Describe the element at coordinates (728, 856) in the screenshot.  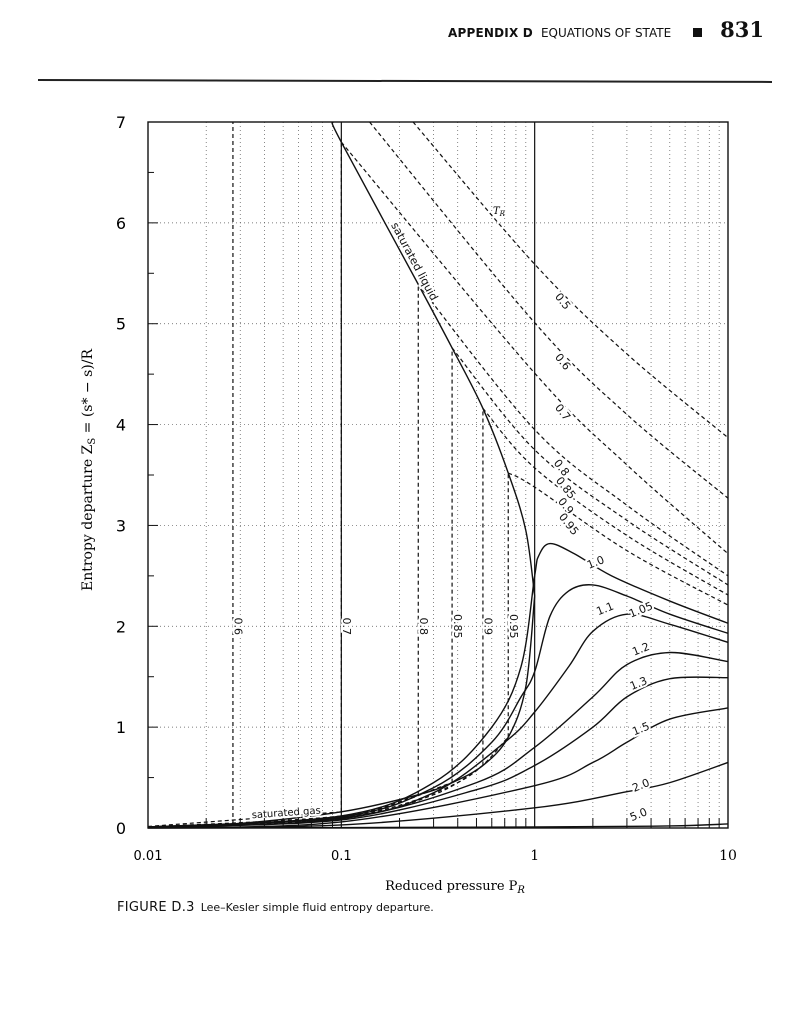
I see `x-tick-label: 10` at that location.